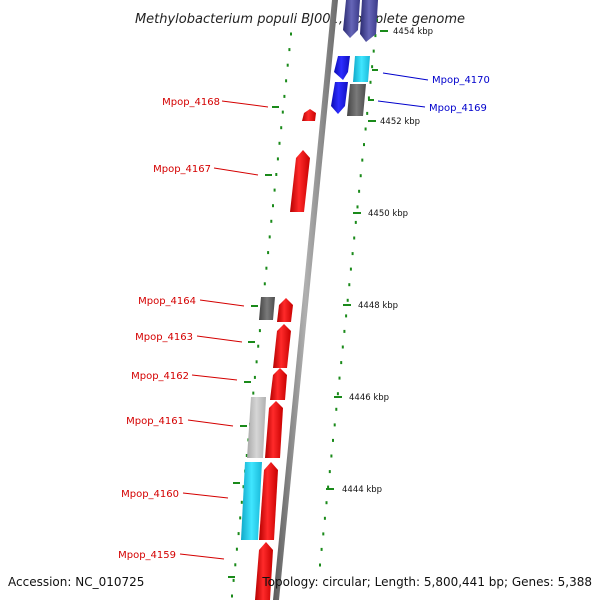 This screenshot has height=600, width=600. Describe the element at coordinates (191, 377) in the screenshot. I see `gene-label-mpop-4162: Mpop_4162` at that location.